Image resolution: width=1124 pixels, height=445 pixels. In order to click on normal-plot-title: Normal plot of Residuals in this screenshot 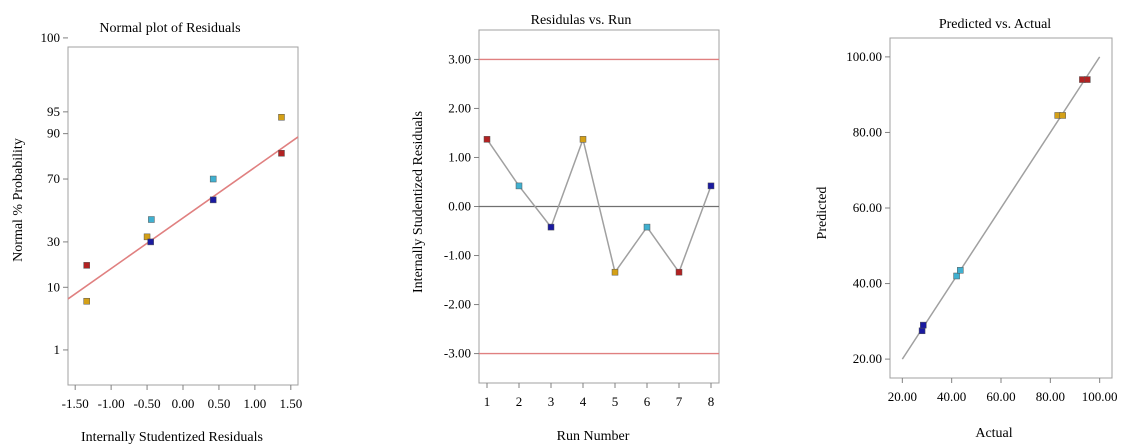, I will do `click(169, 28)`.